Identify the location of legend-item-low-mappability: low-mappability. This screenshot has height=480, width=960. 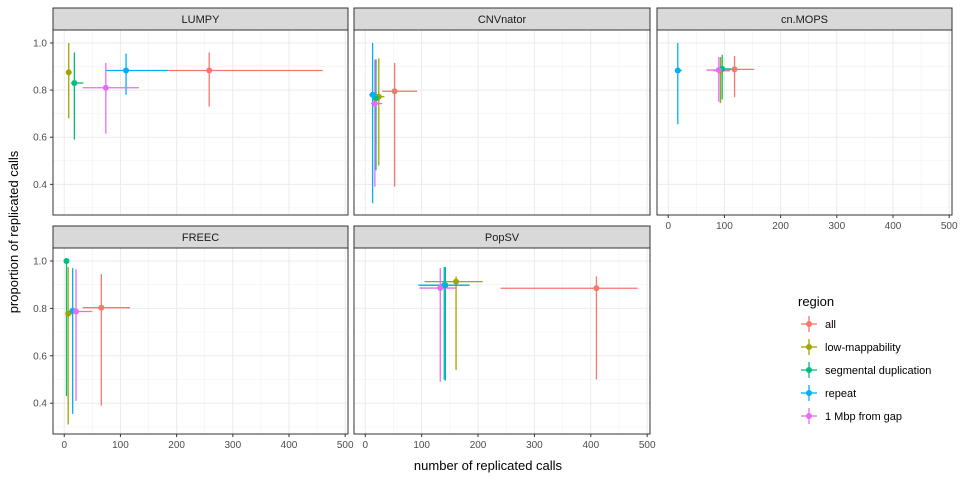
(851, 347).